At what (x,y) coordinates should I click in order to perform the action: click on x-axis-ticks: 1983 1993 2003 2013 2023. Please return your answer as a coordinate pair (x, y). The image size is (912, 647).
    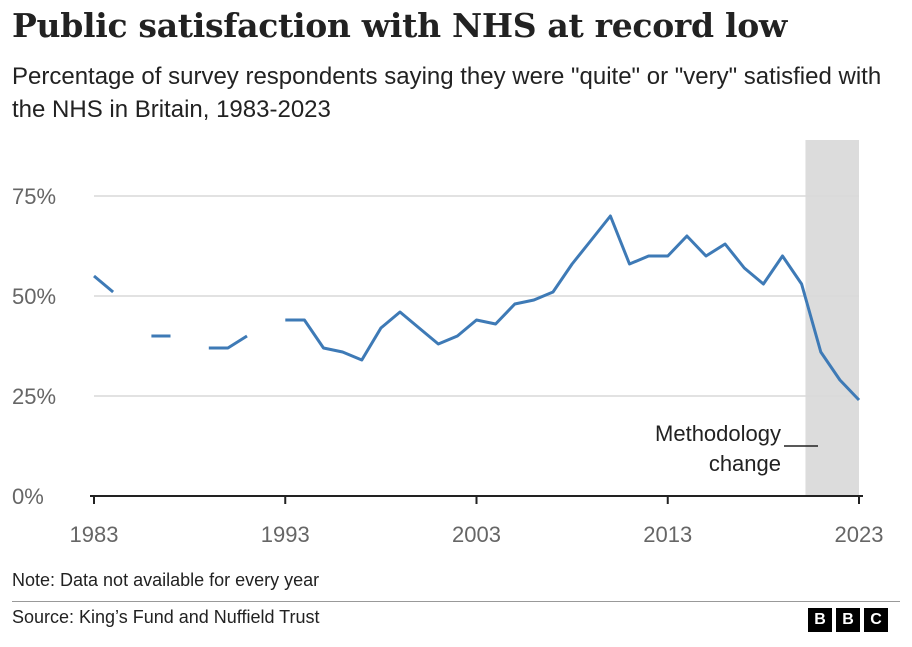
    Looking at the image, I should click on (477, 521).